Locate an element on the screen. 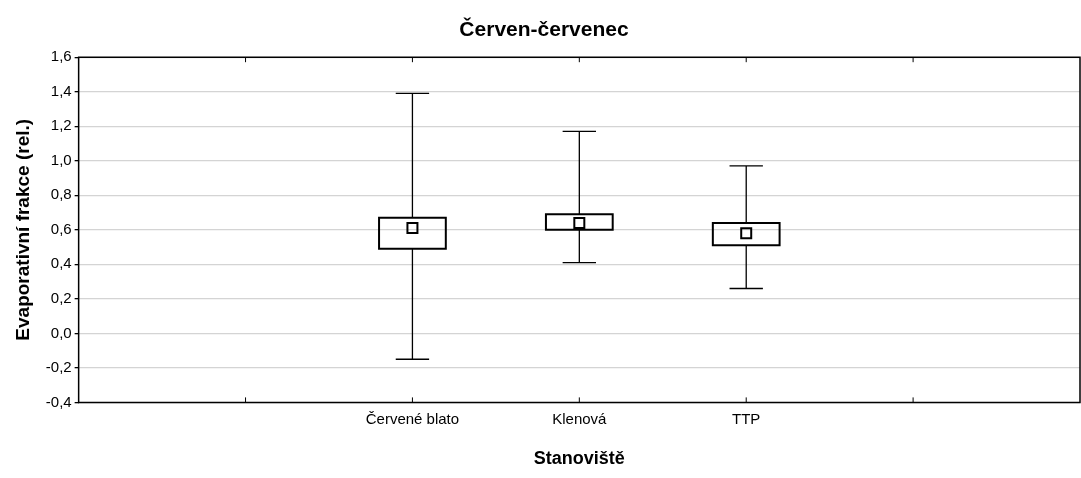  y-tick-label: 0,4 is located at coordinates (61, 263).